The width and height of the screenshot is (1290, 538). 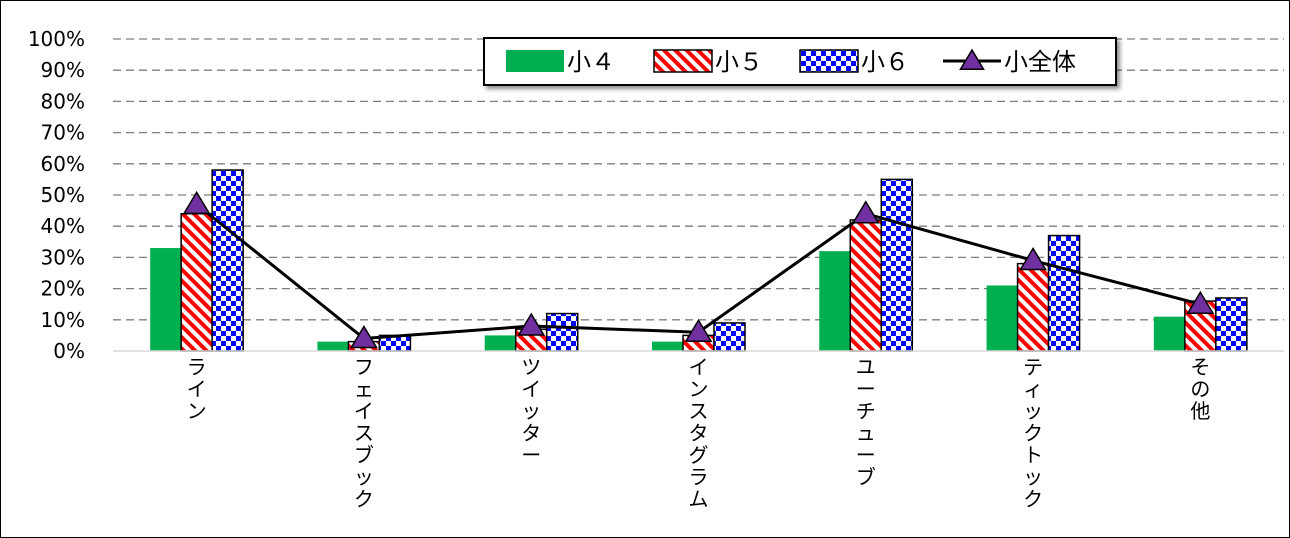 I want to click on bar-小６-ライン, so click(x=227, y=260).